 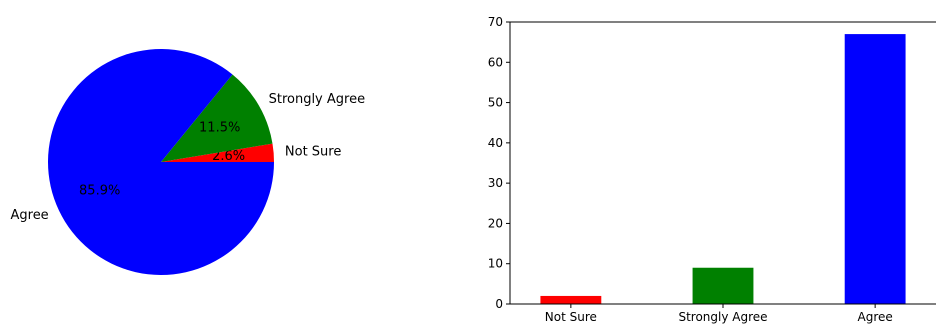 What do you see at coordinates (722, 317) in the screenshot?
I see `x-tick-label-strongly-agree: Strongly Agree` at bounding box center [722, 317].